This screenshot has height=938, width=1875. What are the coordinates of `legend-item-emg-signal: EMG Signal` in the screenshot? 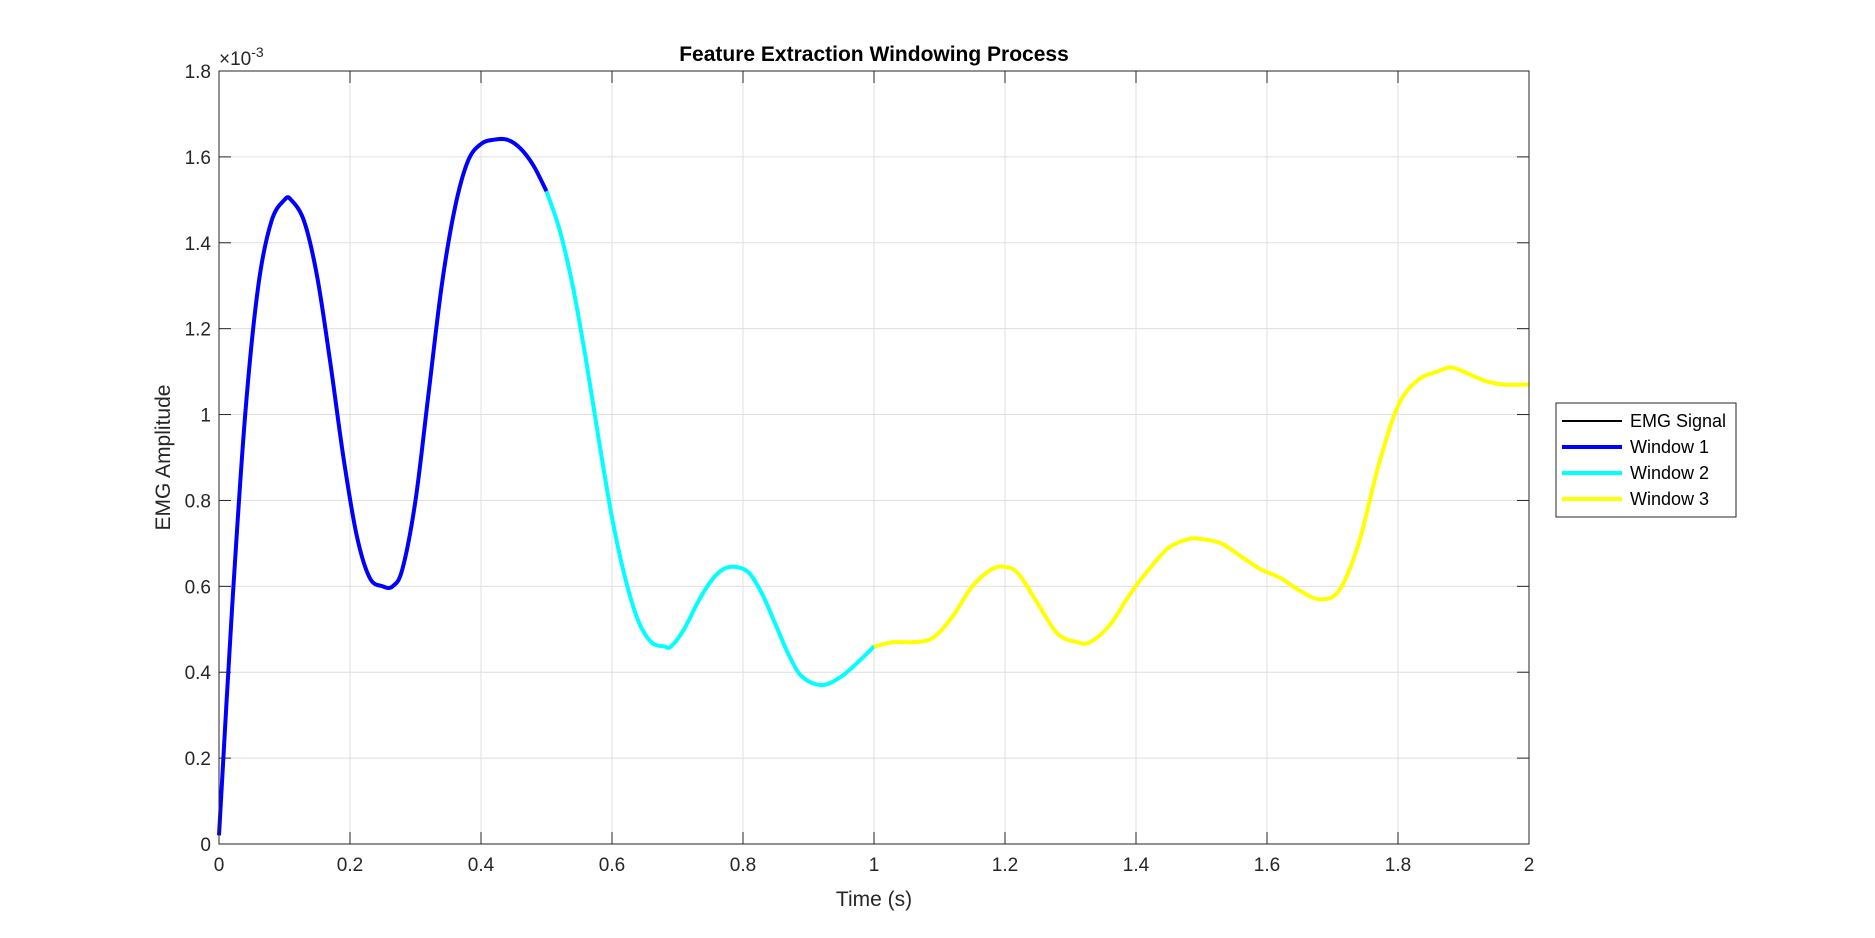 It's located at (1644, 421).